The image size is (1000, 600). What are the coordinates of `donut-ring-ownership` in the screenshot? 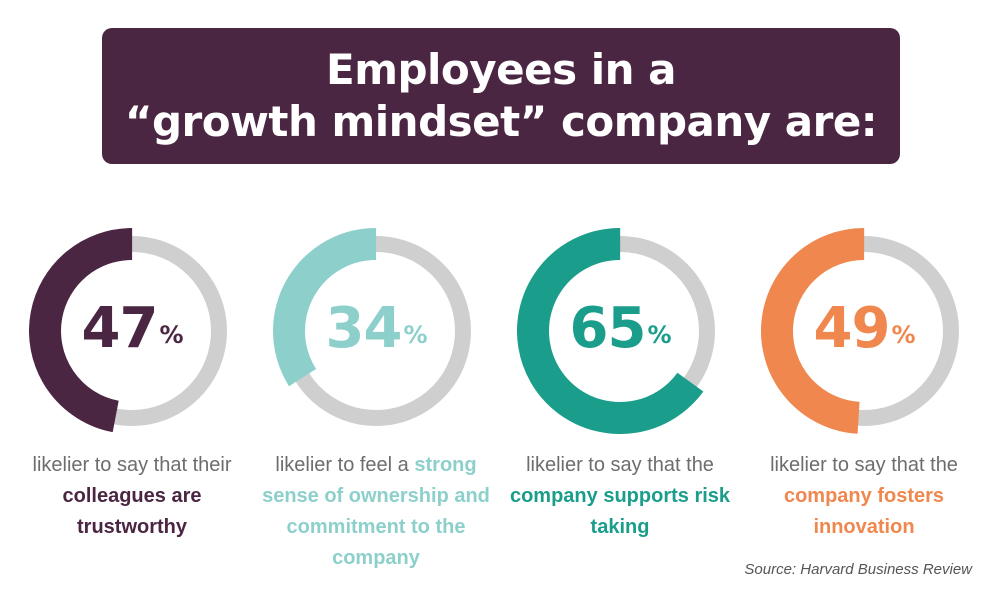 It's located at (376, 331).